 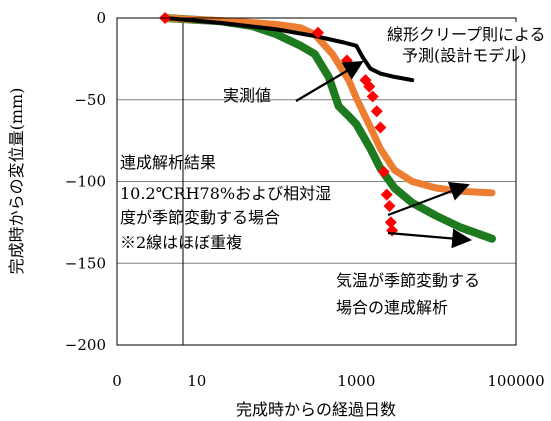 I want to click on coupled-const-label-1: 10.2℃RH78%および相対湿, so click(x=225, y=193).